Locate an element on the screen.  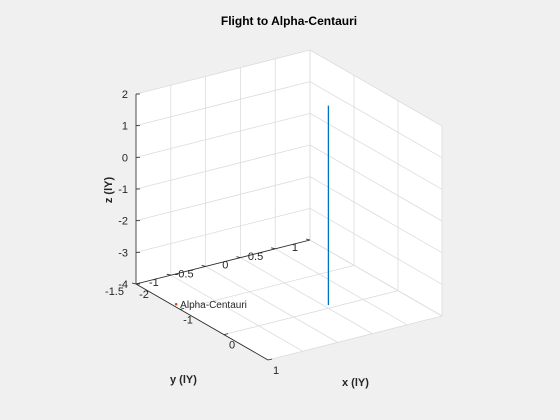
x-axis-line is located at coordinates (202, 322).